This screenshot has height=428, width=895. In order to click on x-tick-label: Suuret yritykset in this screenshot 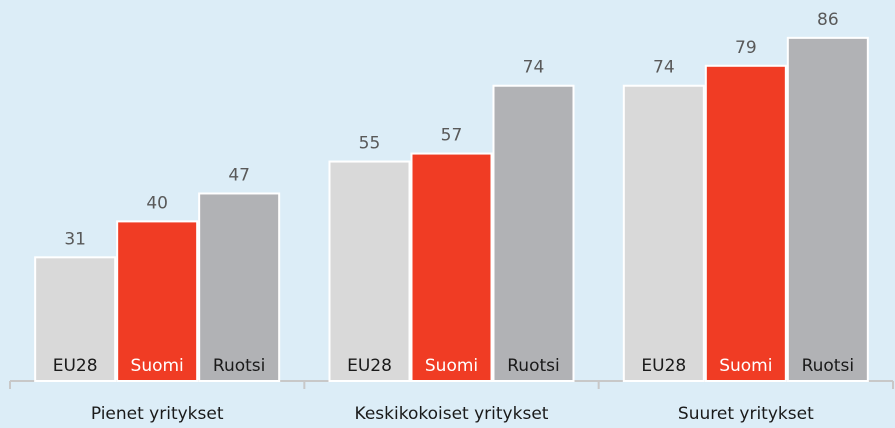, I will do `click(746, 414)`.